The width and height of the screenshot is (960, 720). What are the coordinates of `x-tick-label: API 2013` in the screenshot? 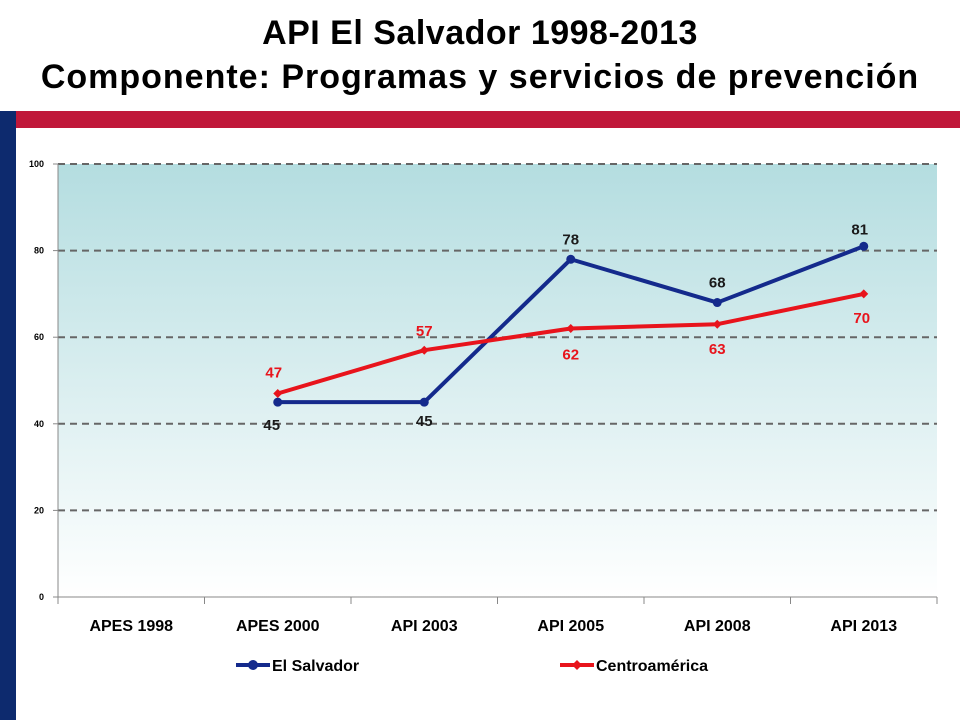 It's located at (863, 626).